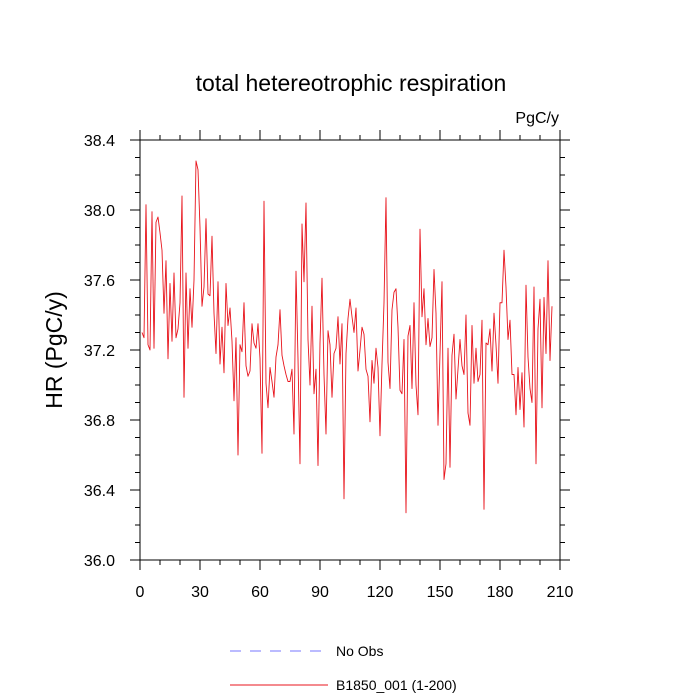  Describe the element at coordinates (343, 668) in the screenshot. I see `legend: No Obs B1850_001 (1-200)` at that location.